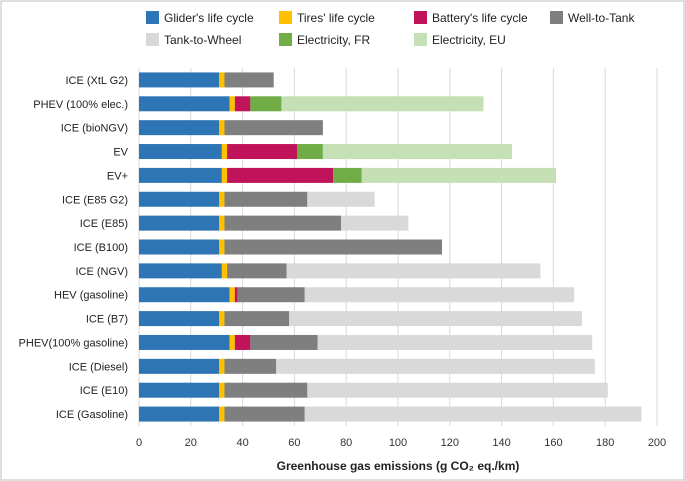  What do you see at coordinates (224, 271) in the screenshot?
I see `bar-ice-ngv-tires-life-cycle` at bounding box center [224, 271].